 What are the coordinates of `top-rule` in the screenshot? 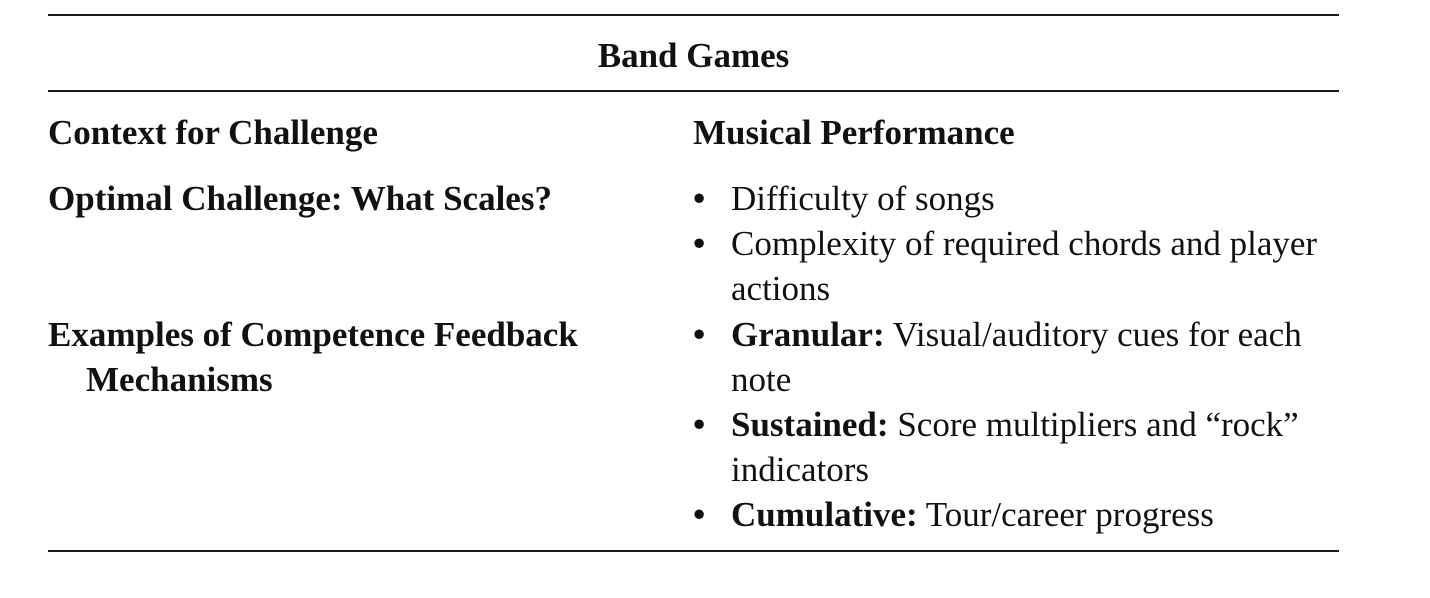 It's located at (693, 15).